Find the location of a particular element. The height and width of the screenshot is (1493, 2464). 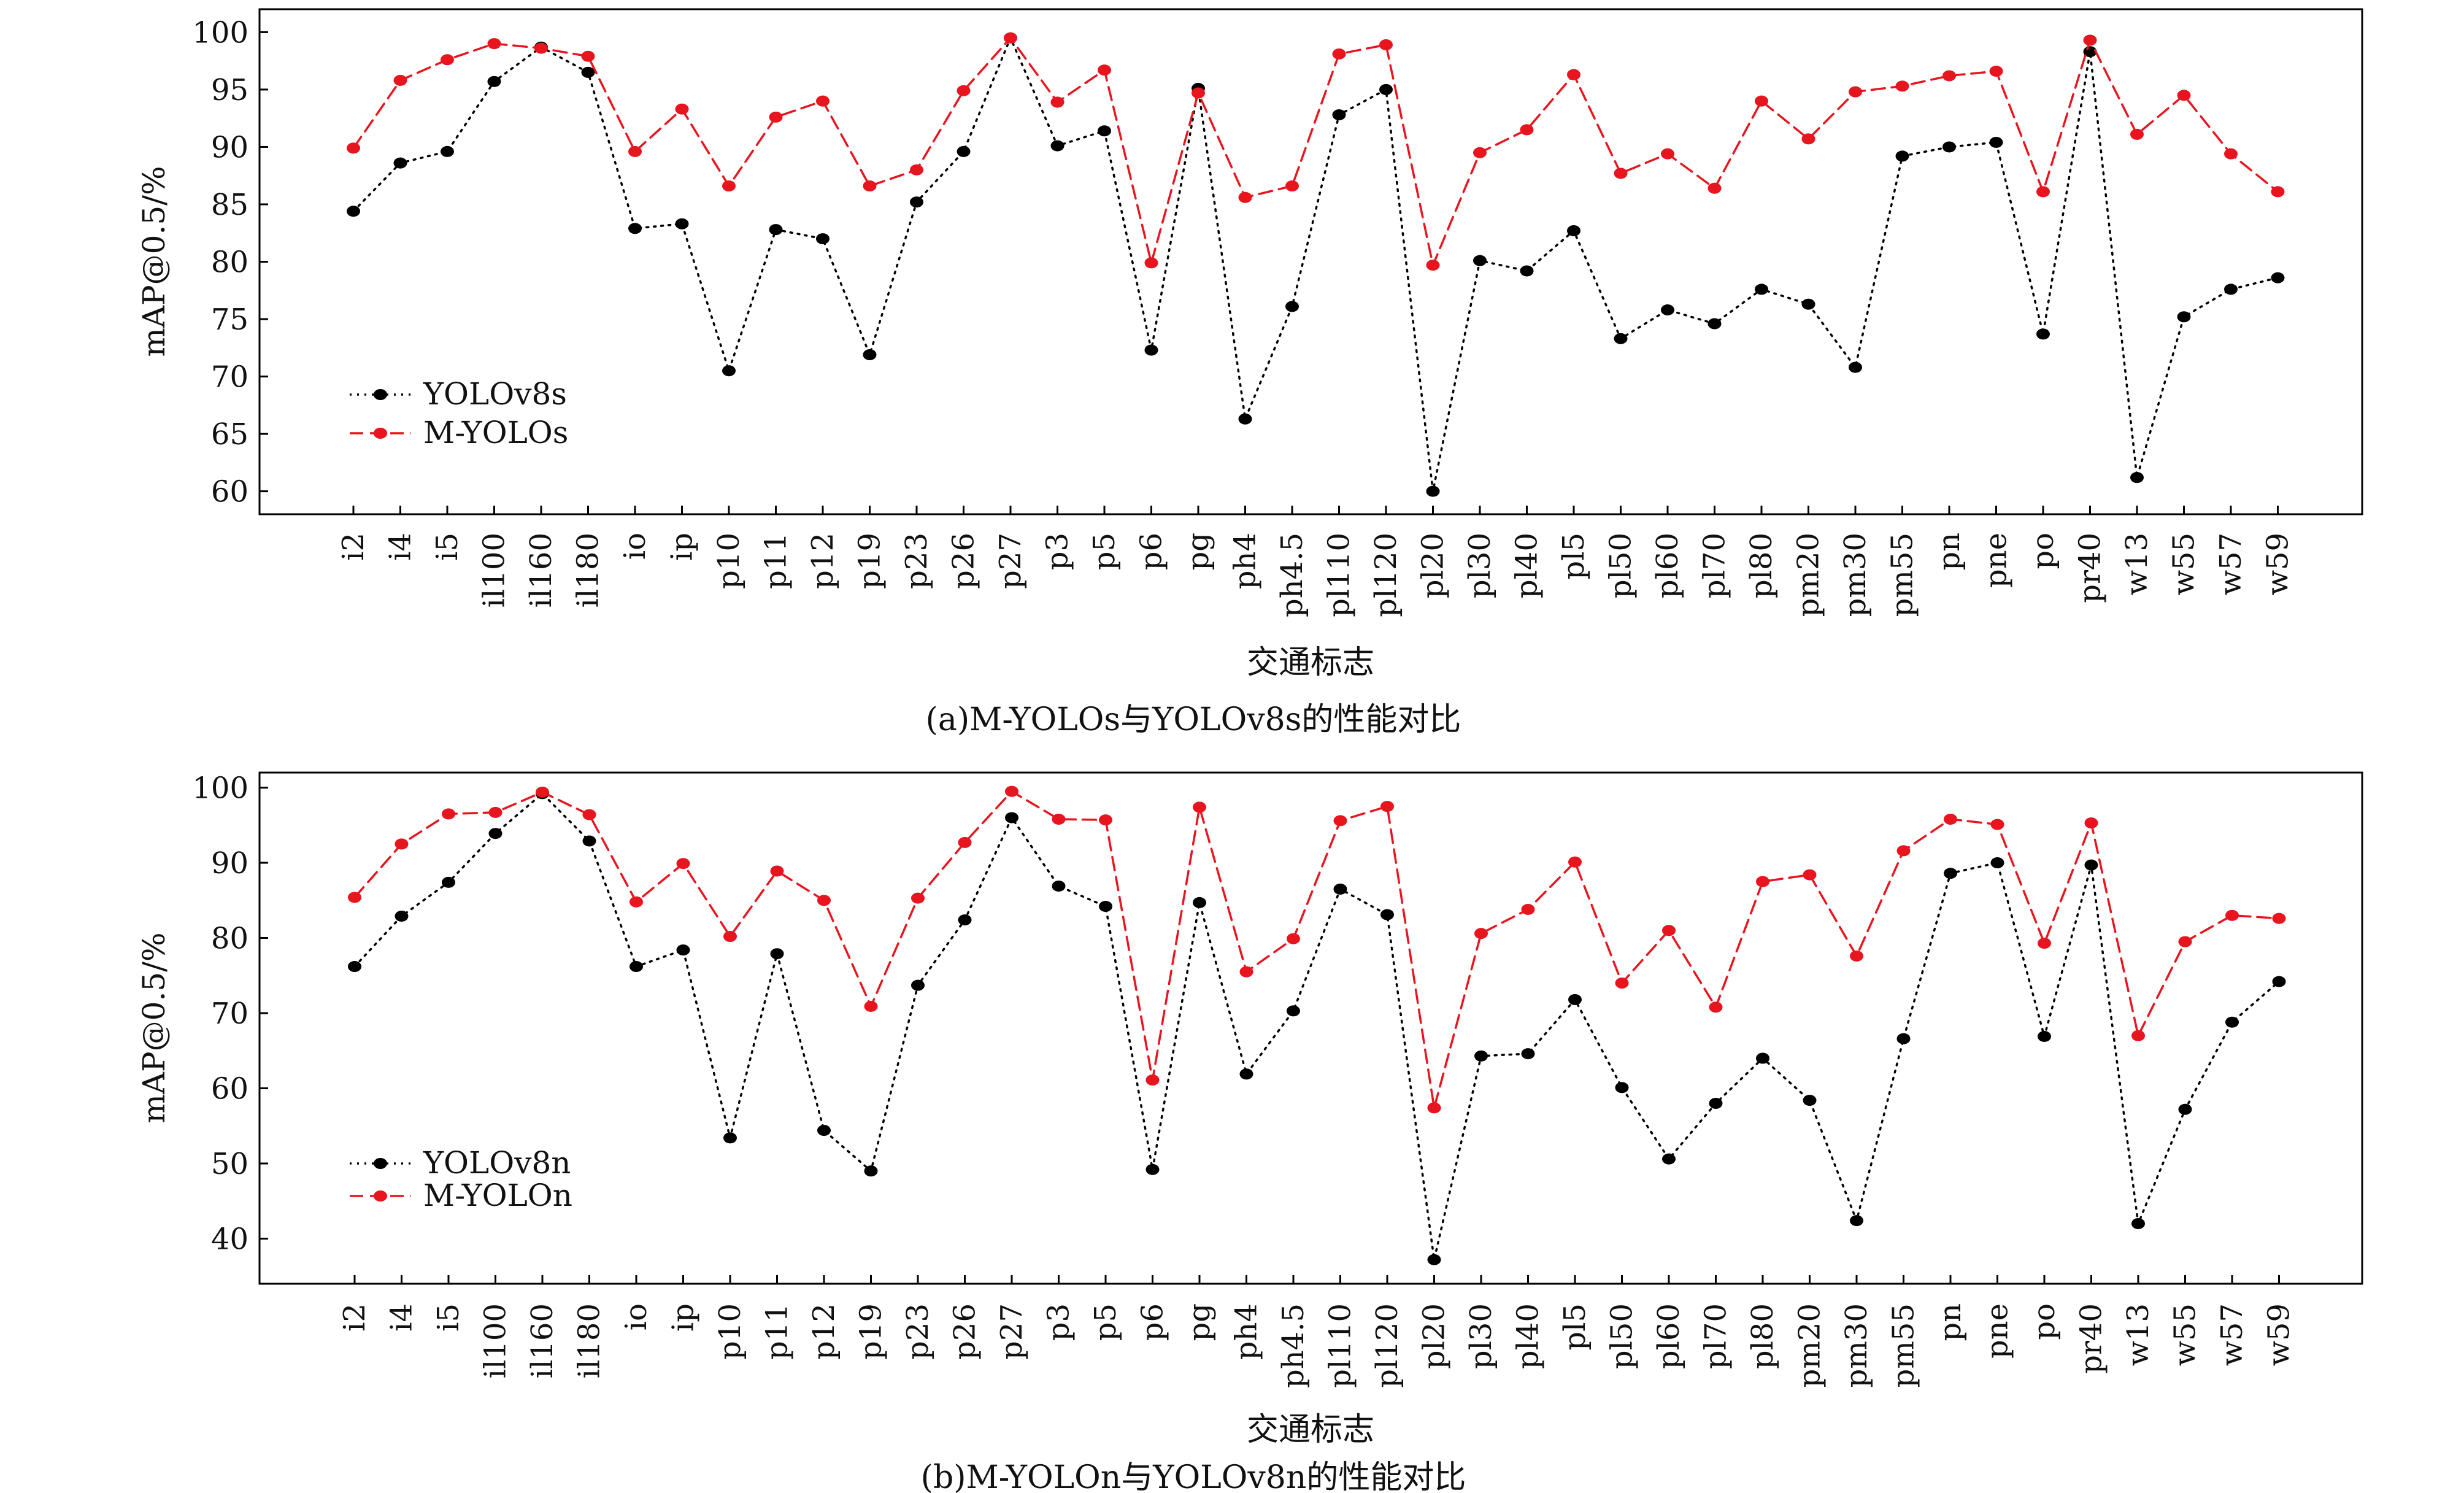

y-tick-label: 95 is located at coordinates (229, 90).